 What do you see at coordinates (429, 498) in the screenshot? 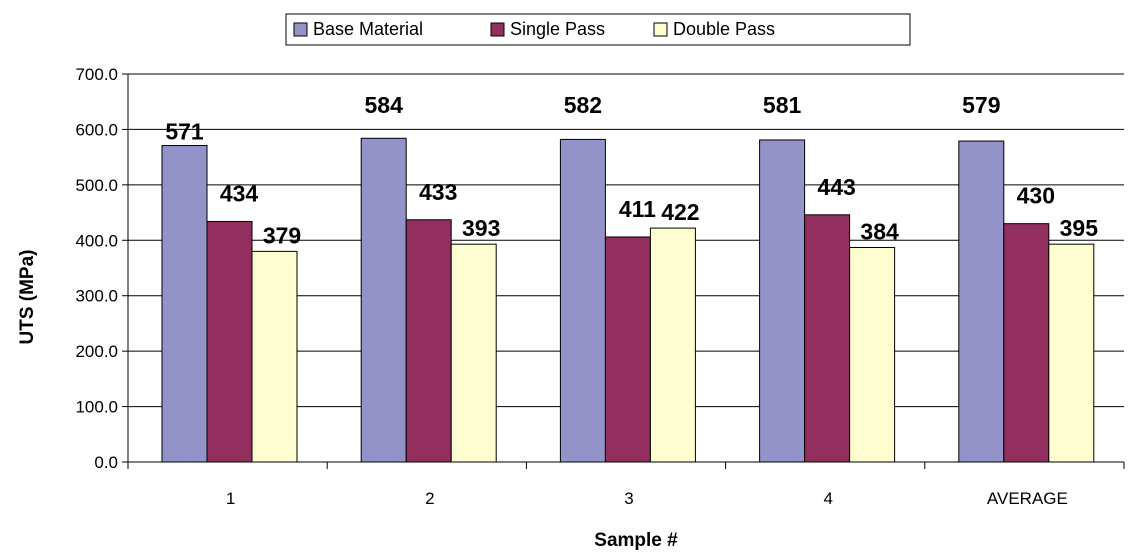
I see `x-tick-label: 2` at bounding box center [429, 498].